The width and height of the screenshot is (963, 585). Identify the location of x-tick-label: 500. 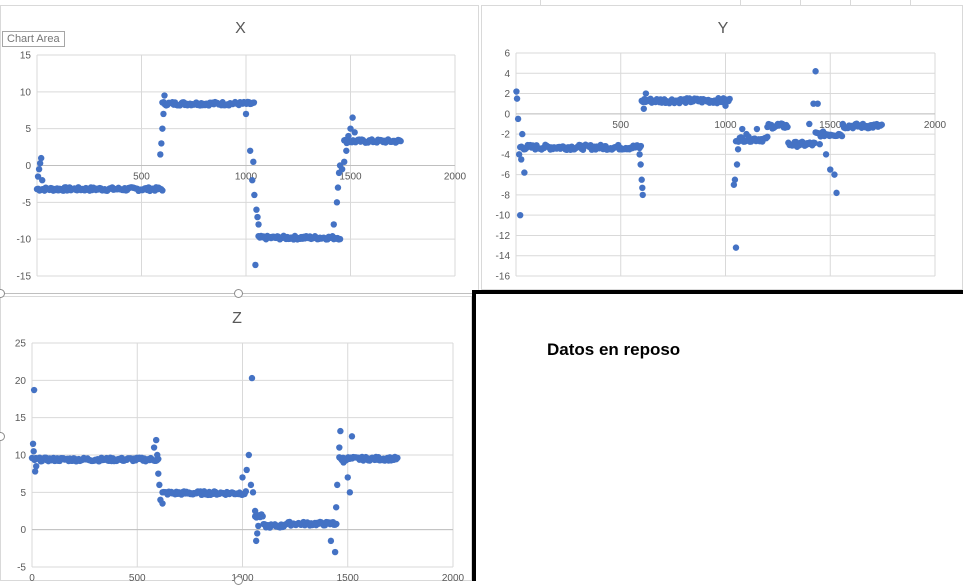
(620, 125).